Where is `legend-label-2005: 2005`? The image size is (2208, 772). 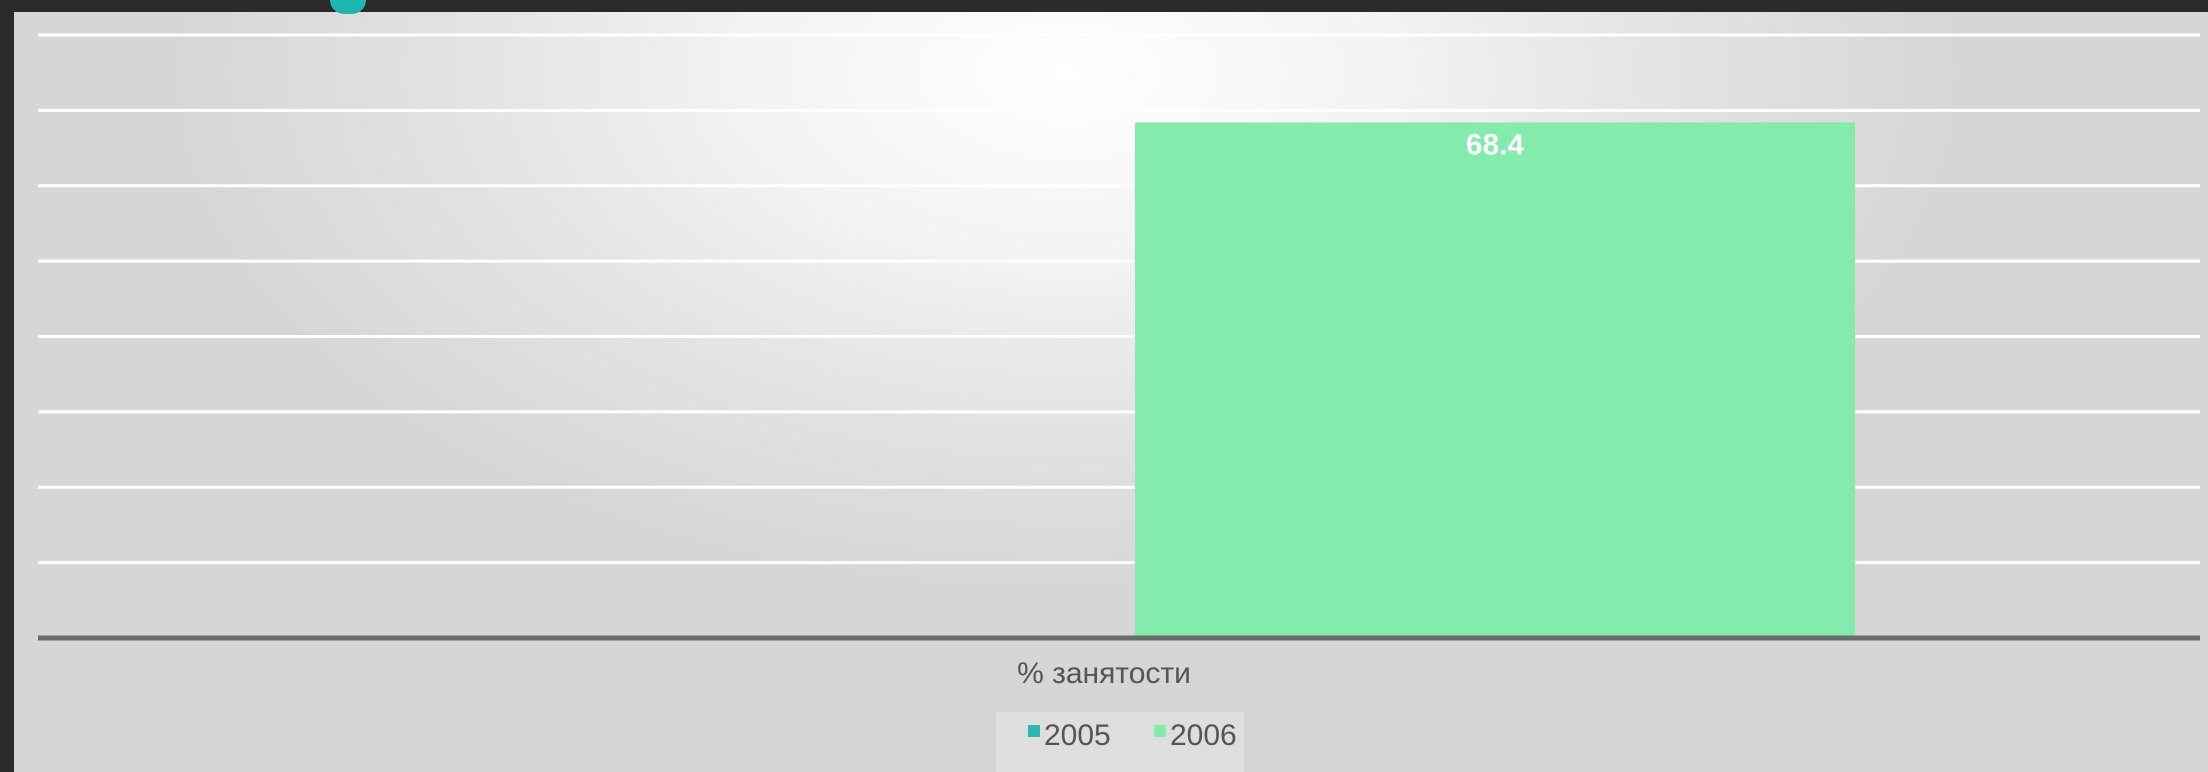
legend-label-2005: 2005 is located at coordinates (1077, 735).